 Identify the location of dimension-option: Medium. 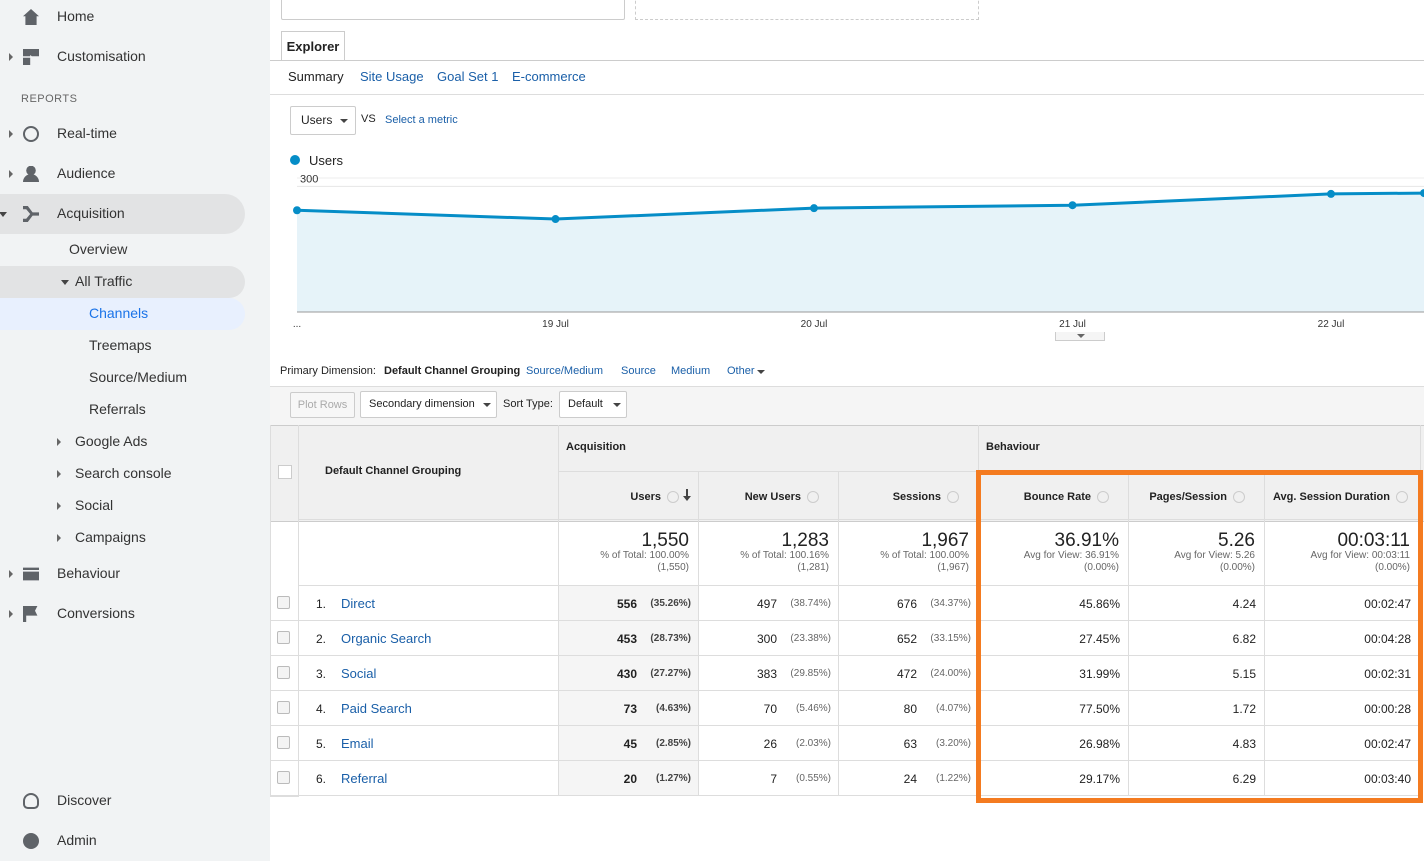
(691, 371).